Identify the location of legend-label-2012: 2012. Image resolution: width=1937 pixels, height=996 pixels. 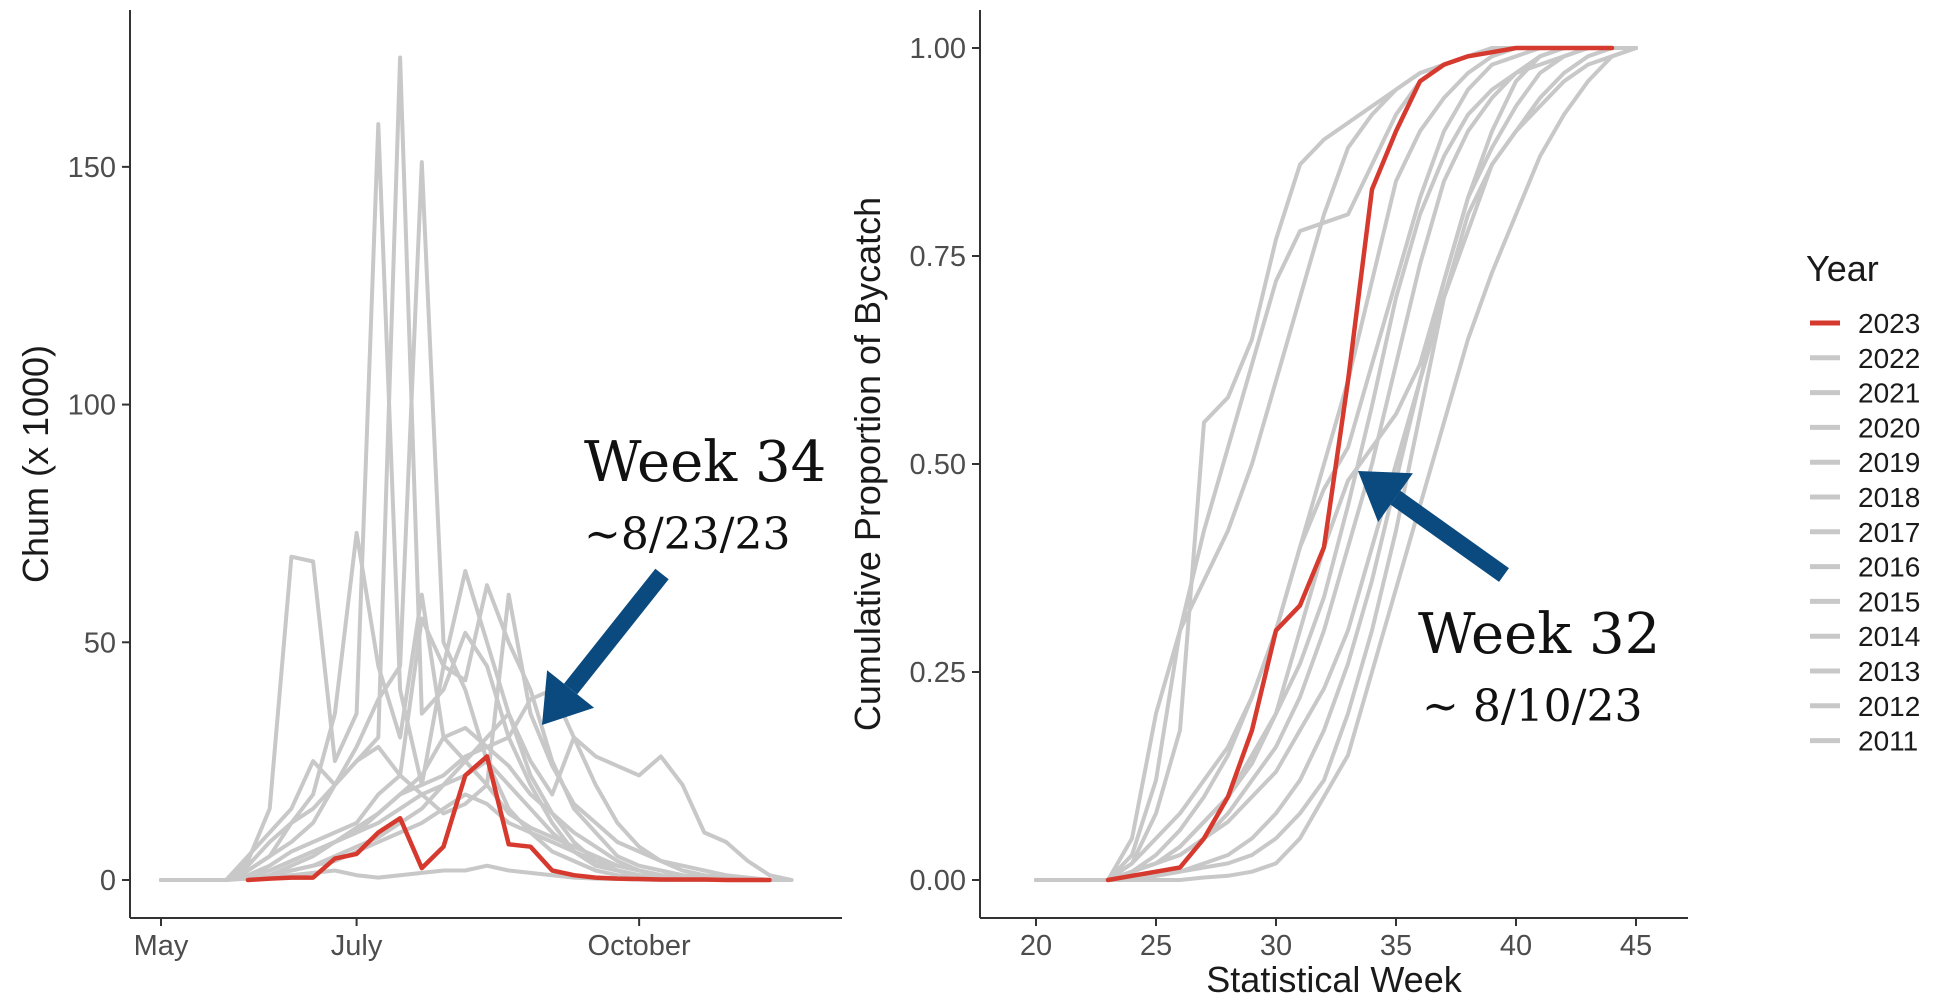
(1889, 706).